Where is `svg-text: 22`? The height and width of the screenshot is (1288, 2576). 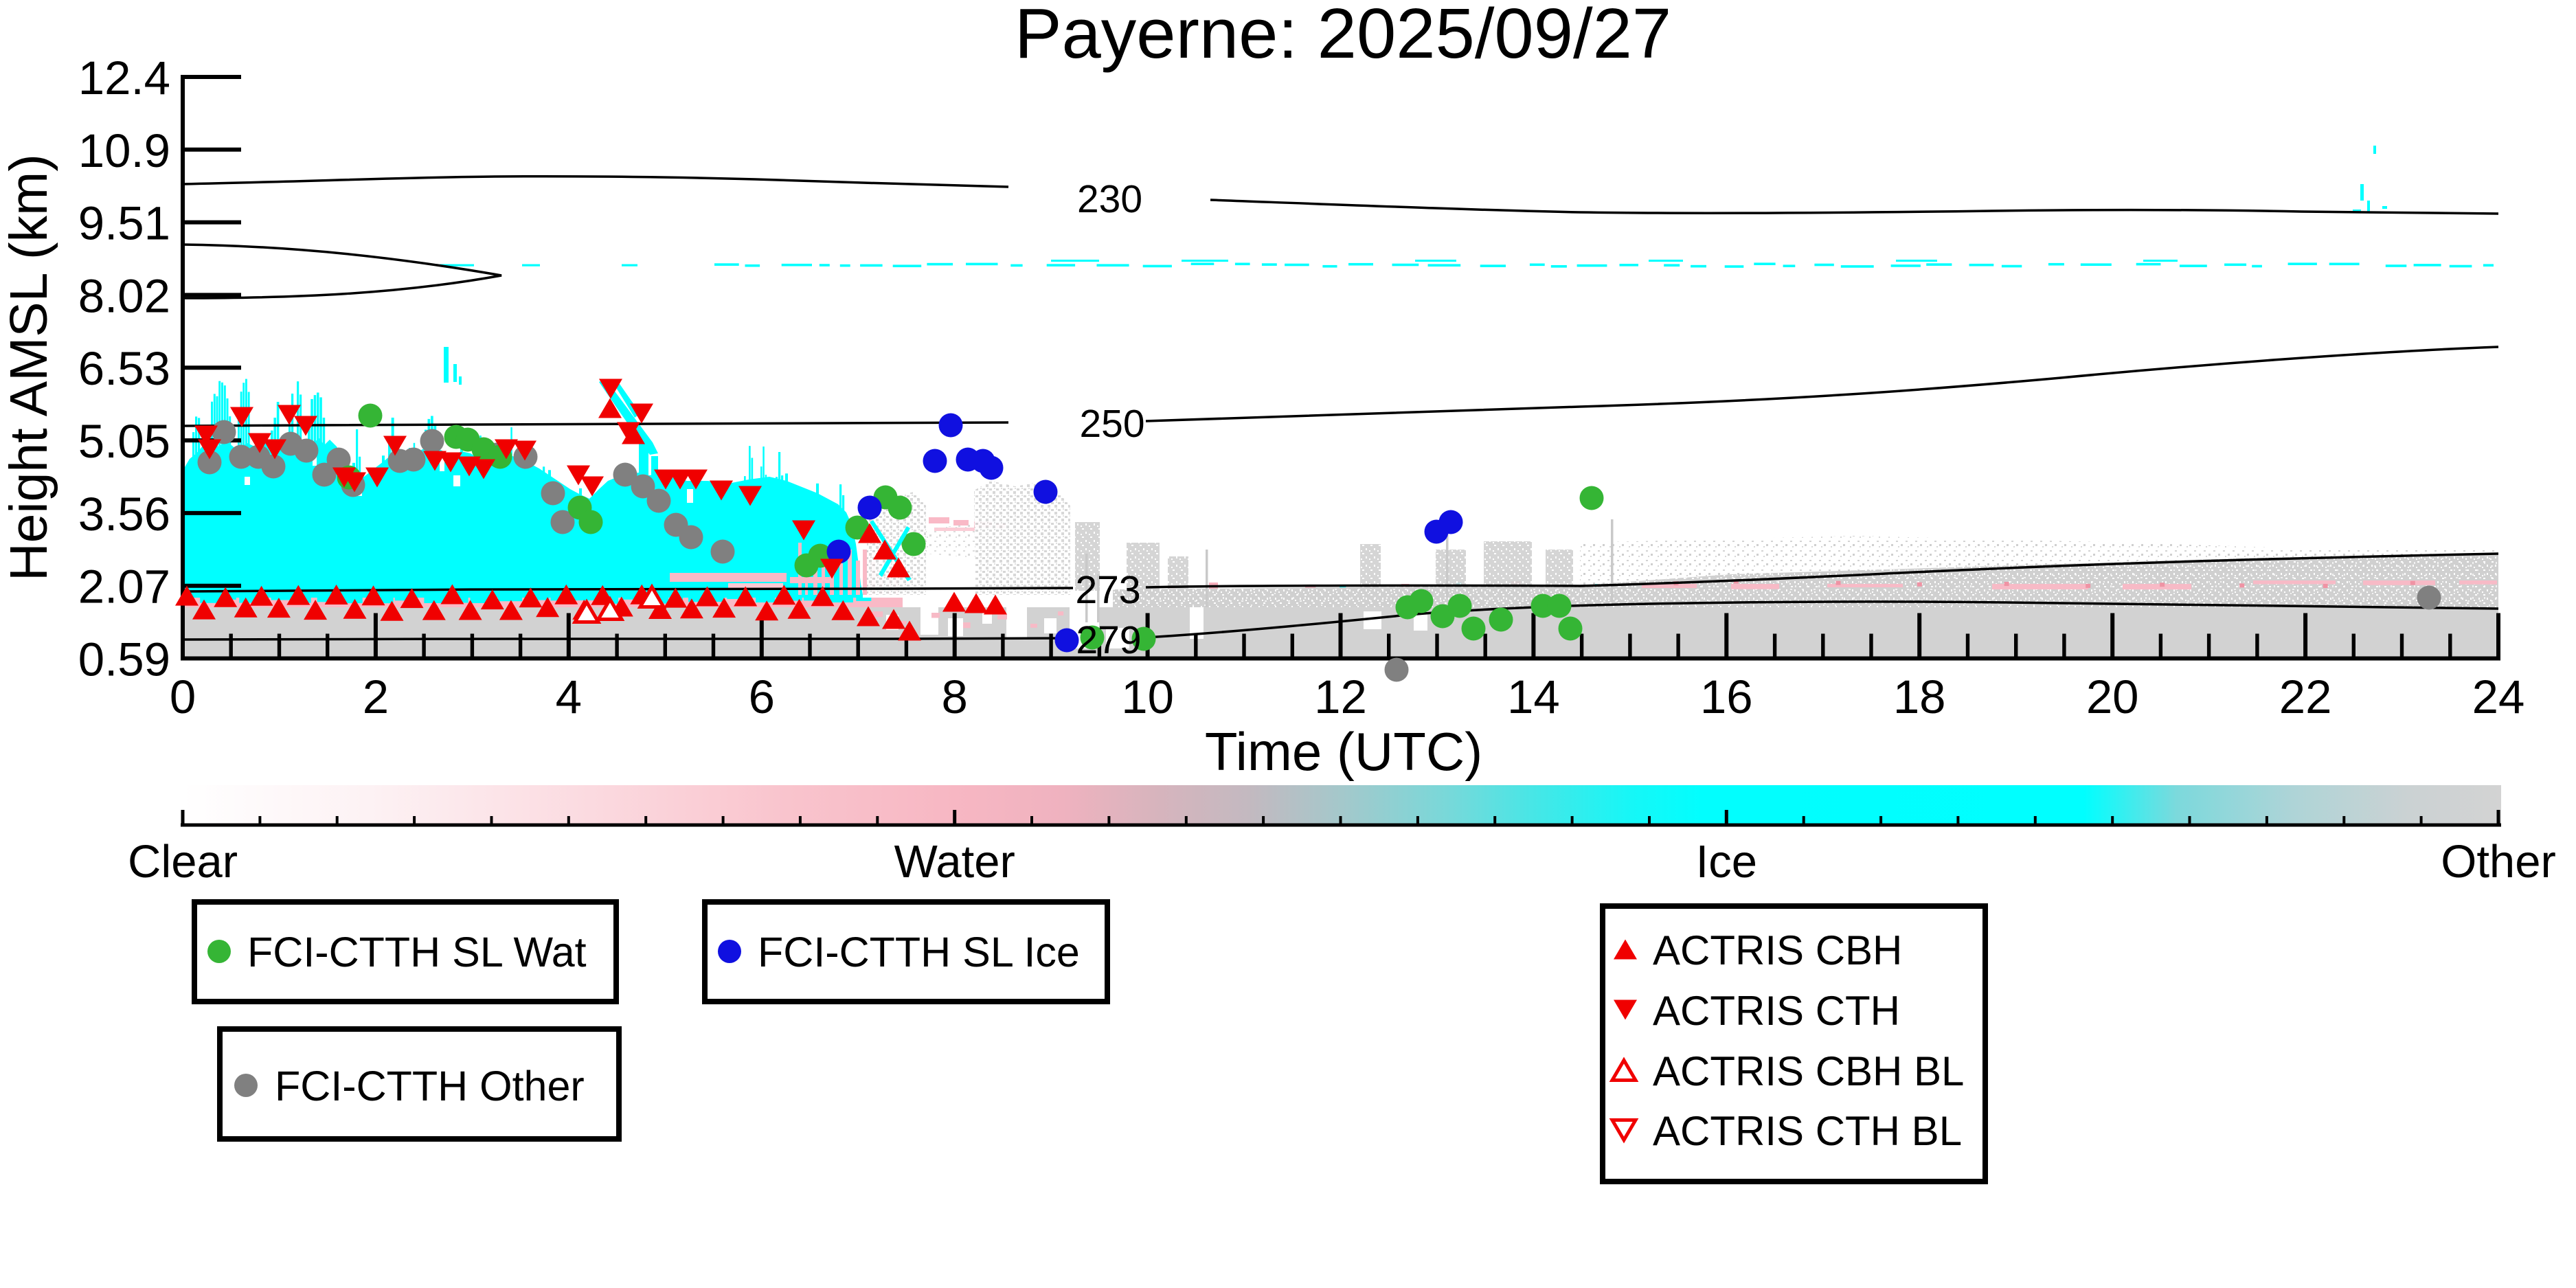 svg-text: 22 is located at coordinates (2305, 696).